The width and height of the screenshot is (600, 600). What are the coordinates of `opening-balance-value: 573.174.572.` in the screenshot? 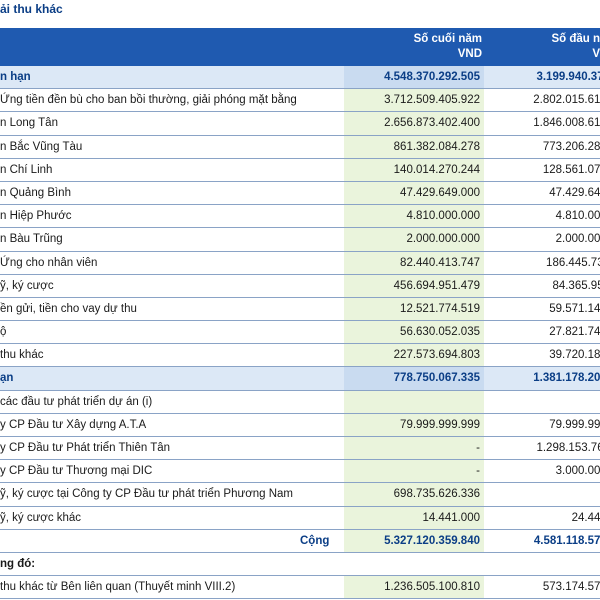 It's located at (571, 587).